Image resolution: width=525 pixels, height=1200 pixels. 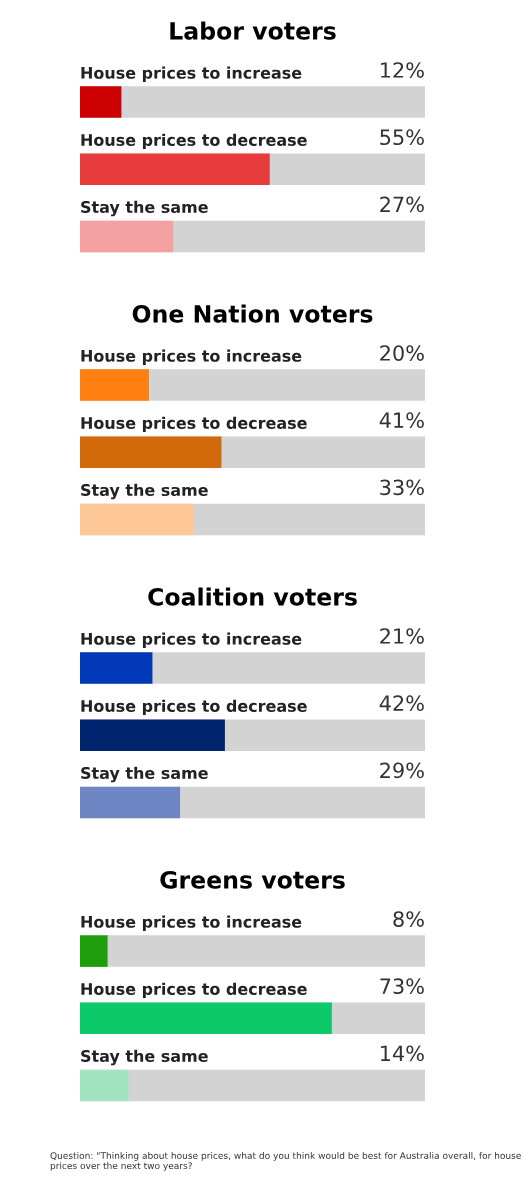 What do you see at coordinates (402, 986) in the screenshot?
I see `data-label: 73%` at bounding box center [402, 986].